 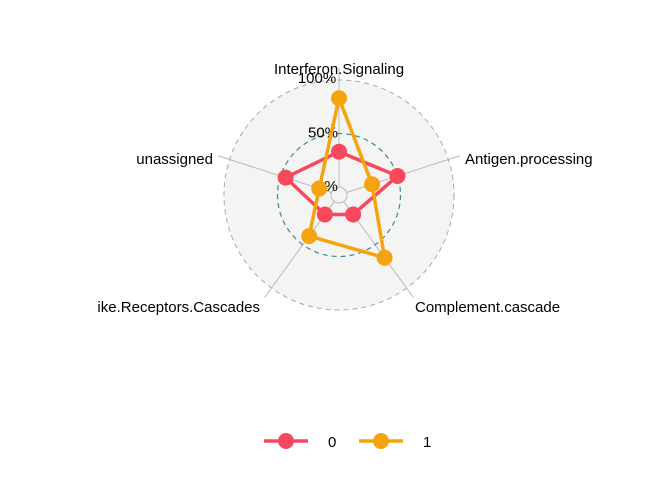 I want to click on grid-label: 100%, so click(x=317, y=78).